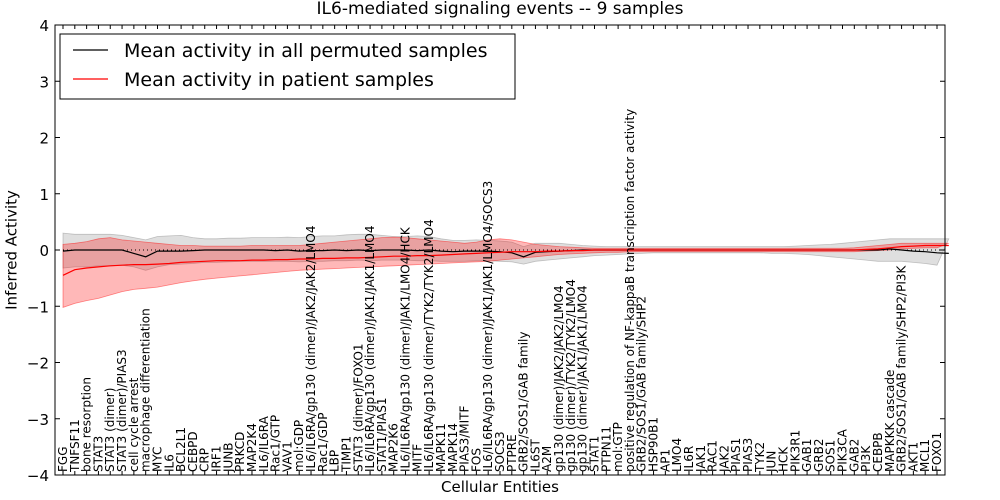 This screenshot has height=500, width=1000. What do you see at coordinates (157, 459) in the screenshot?
I see `x-tick-label: MYC` at bounding box center [157, 459].